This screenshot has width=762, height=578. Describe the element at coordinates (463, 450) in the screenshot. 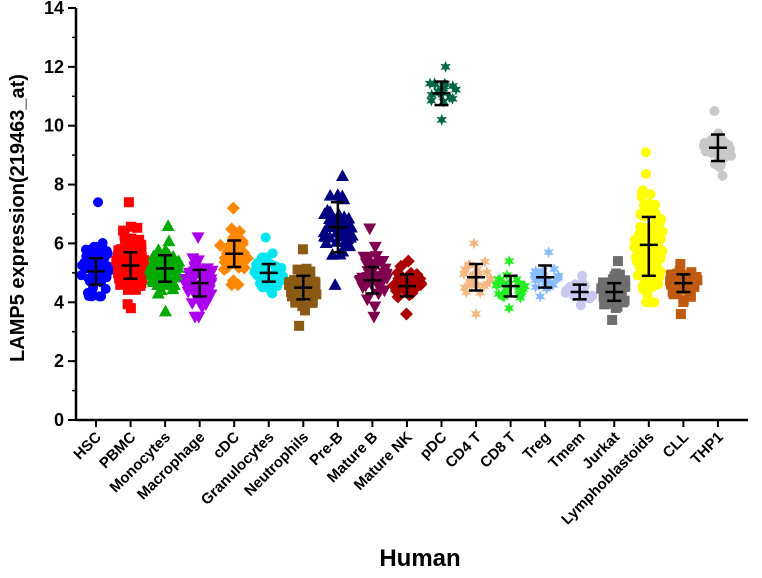

I see `x-tick-label: CD4 T` at that location.